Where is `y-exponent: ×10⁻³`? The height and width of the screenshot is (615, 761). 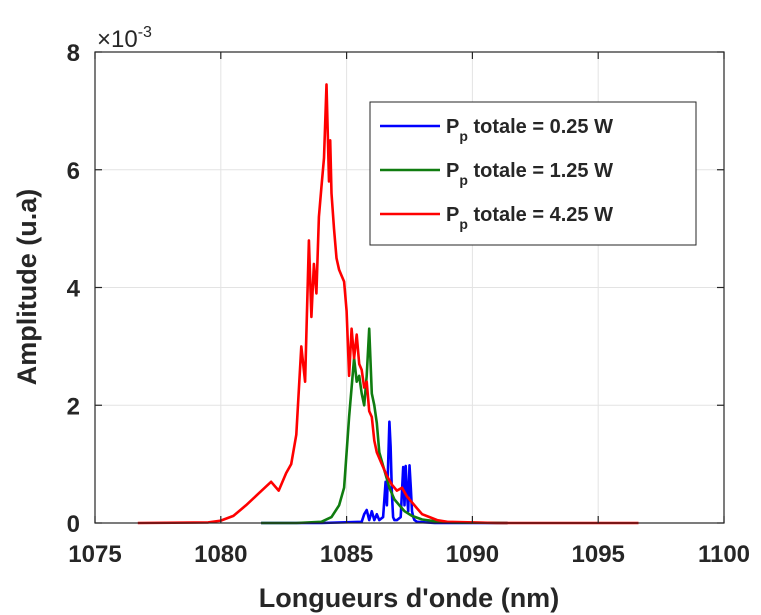
y-exponent: ×10⁻³ is located at coordinates (124, 38).